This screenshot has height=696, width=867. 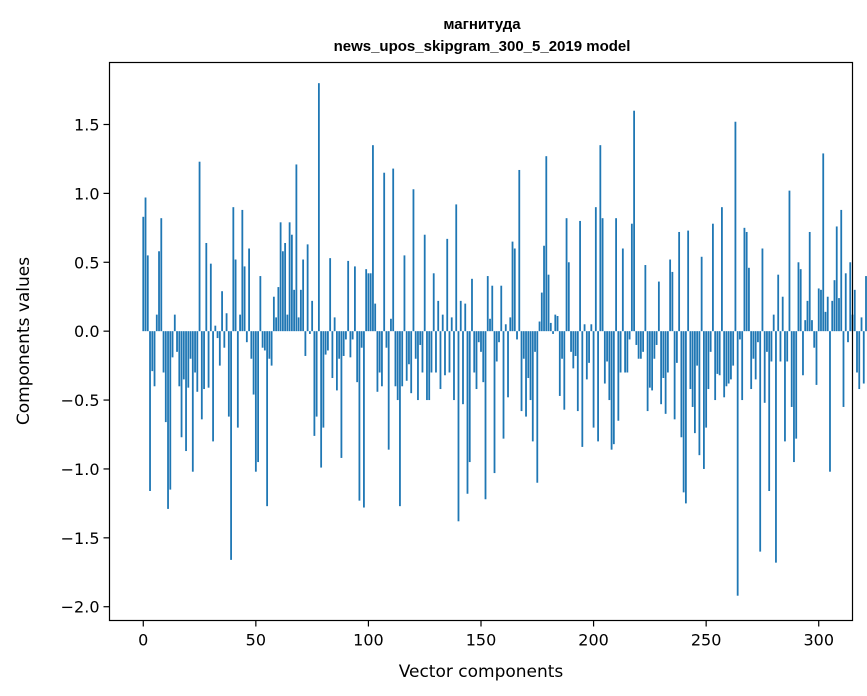 I want to click on y-tick-label-6: 1.0, so click(x=86, y=193).